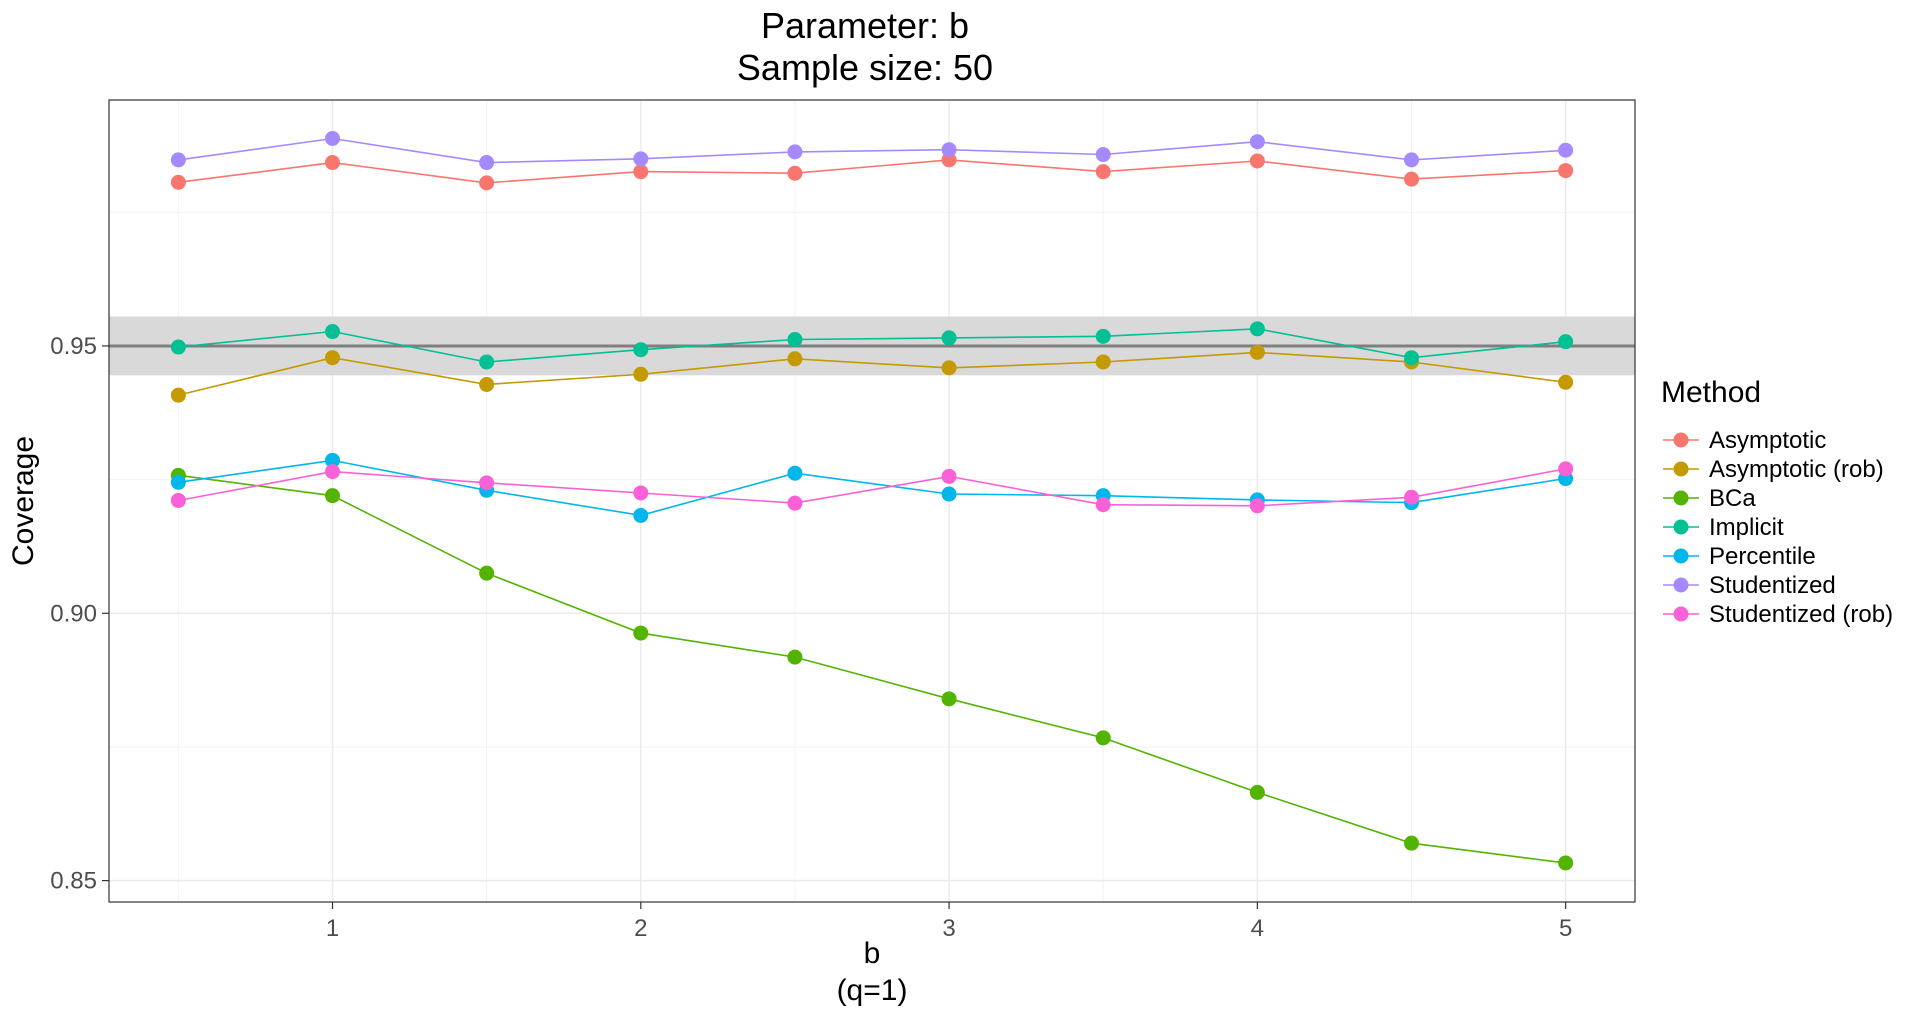 This screenshot has height=1011, width=1920. Describe the element at coordinates (1772, 585) in the screenshot. I see `legend-label-5: Studentized` at that location.